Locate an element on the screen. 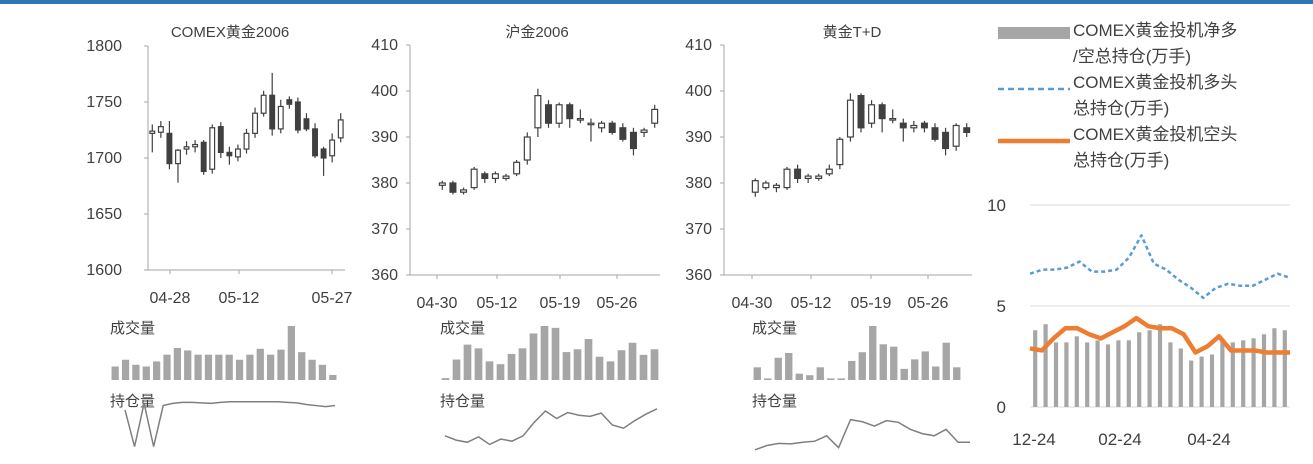 This screenshot has width=1313, height=464. x-tick-label: 04-30 is located at coordinates (752, 303).